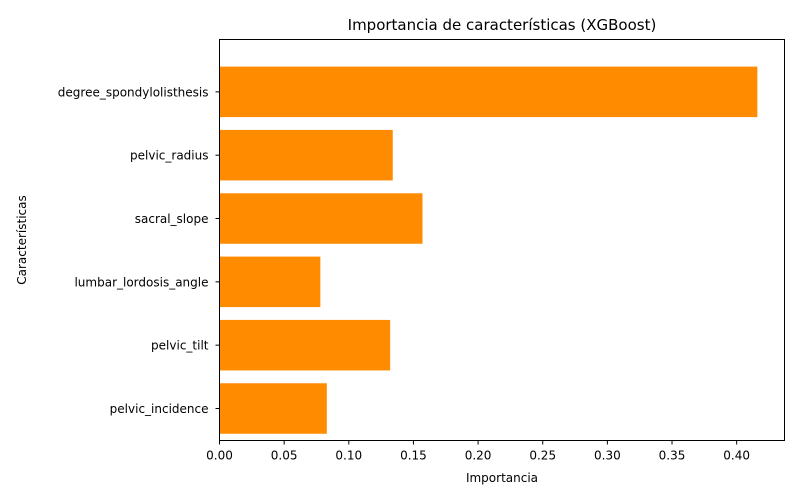 The image size is (800, 500). I want to click on y-tick-label: pelvic_radius, so click(169, 156).